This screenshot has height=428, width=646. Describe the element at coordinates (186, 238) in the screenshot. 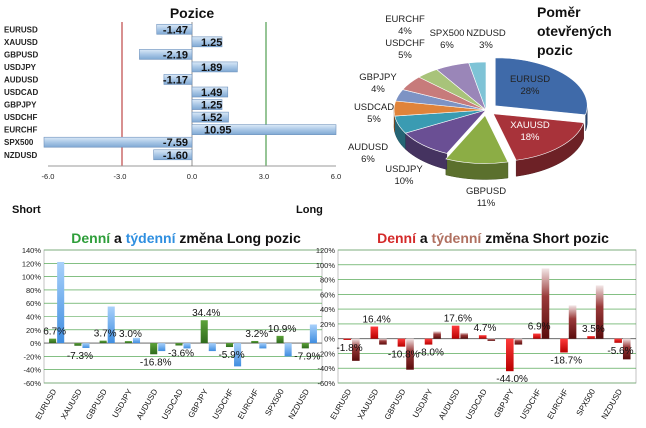

I see `long-change-title: Denní a týdenní změna Long pozic` at that location.